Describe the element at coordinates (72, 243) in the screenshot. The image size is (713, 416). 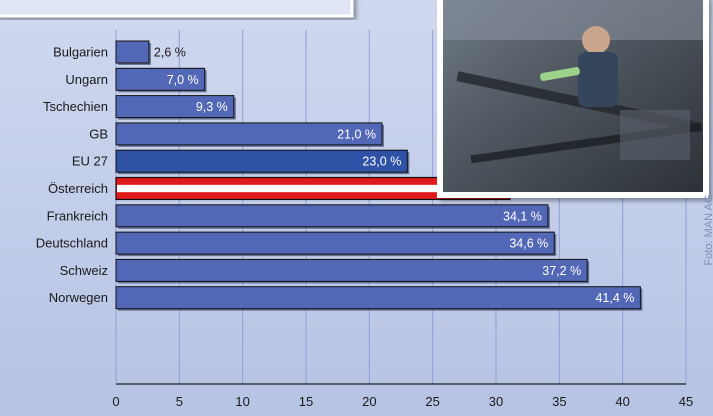
I see `category-label: Deutschland` at that location.